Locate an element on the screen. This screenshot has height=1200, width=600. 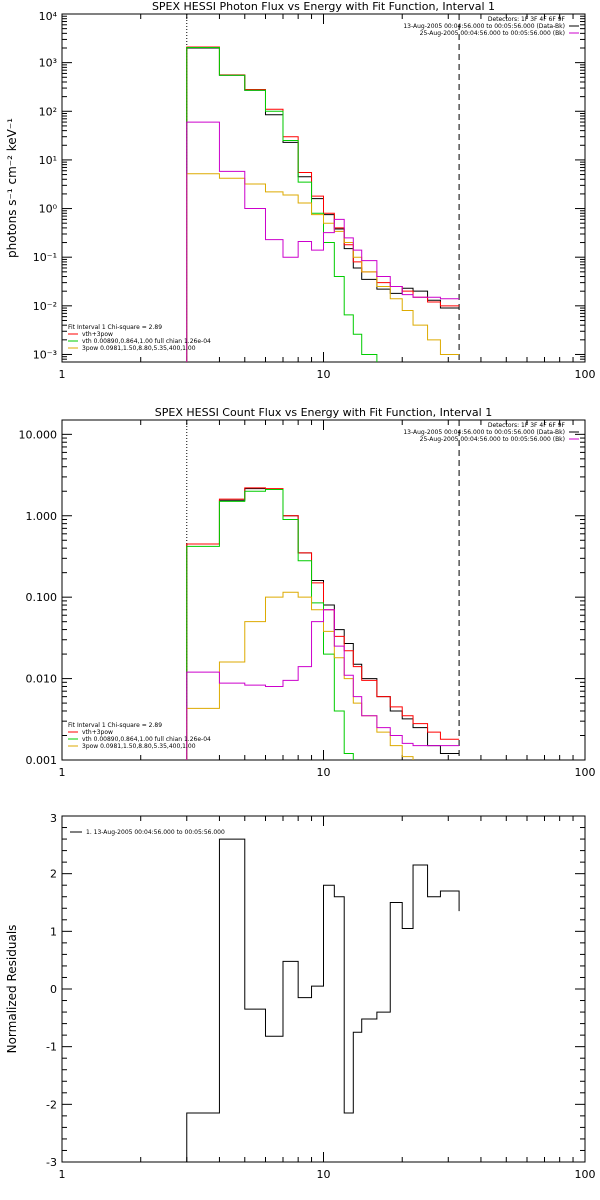
y-tick-label: -2 is located at coordinates (51, 1104).